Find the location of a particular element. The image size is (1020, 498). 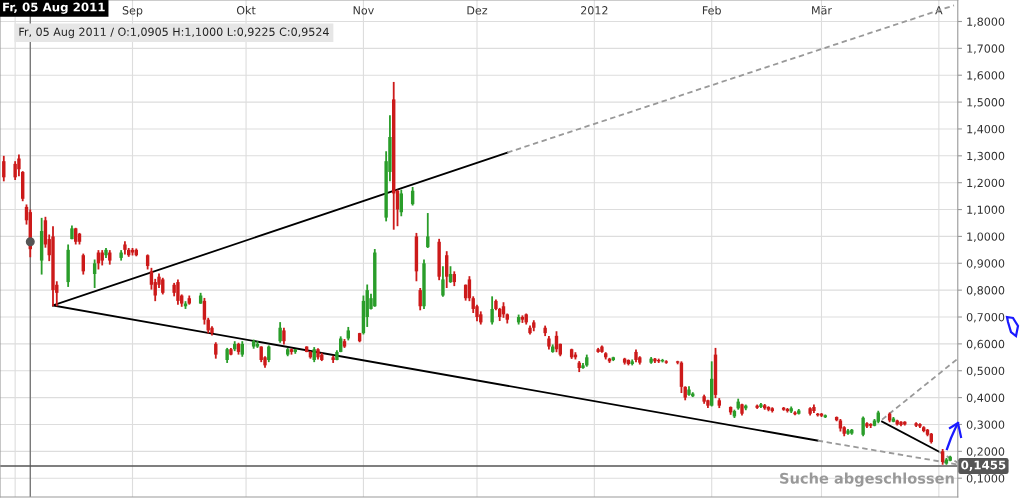

y-tick-label: 0,1000 is located at coordinates (985, 479).